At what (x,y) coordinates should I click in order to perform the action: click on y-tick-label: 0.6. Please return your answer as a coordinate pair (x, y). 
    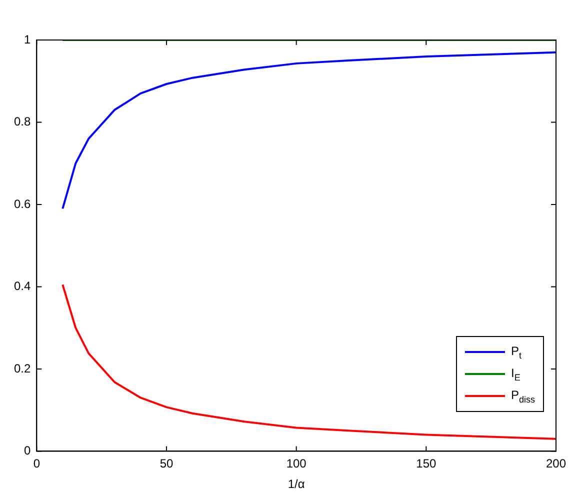
    Looking at the image, I should click on (22, 203).